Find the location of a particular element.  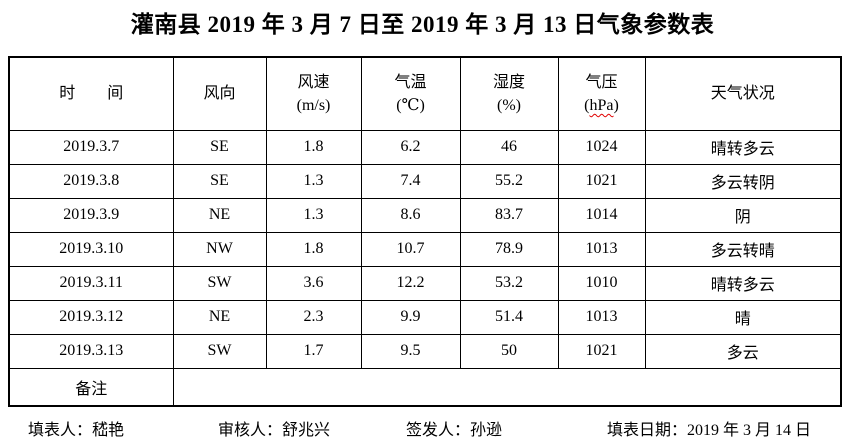

cell-temperature: 6.2 is located at coordinates (410, 147).